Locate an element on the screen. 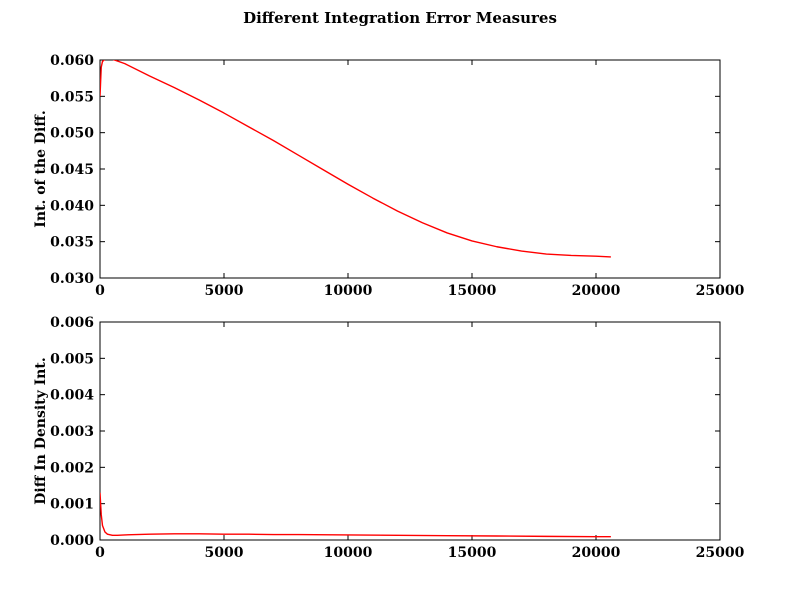  y-tick-label: 0.000 is located at coordinates (72, 541).